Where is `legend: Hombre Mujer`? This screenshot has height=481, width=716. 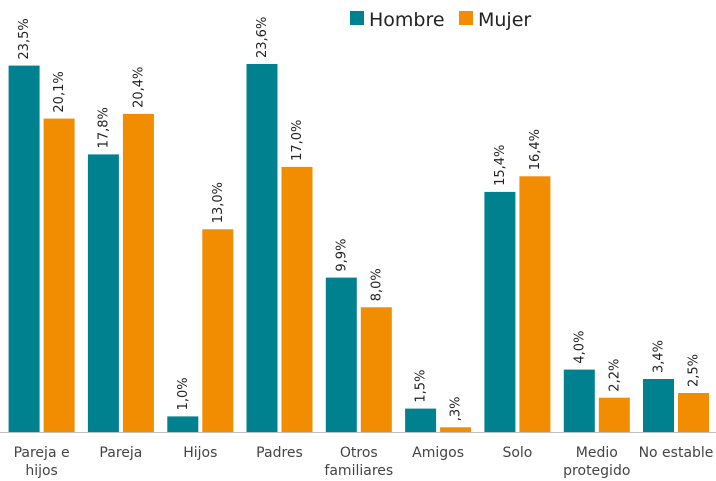
legend: Hombre Mujer is located at coordinates (440, 20).